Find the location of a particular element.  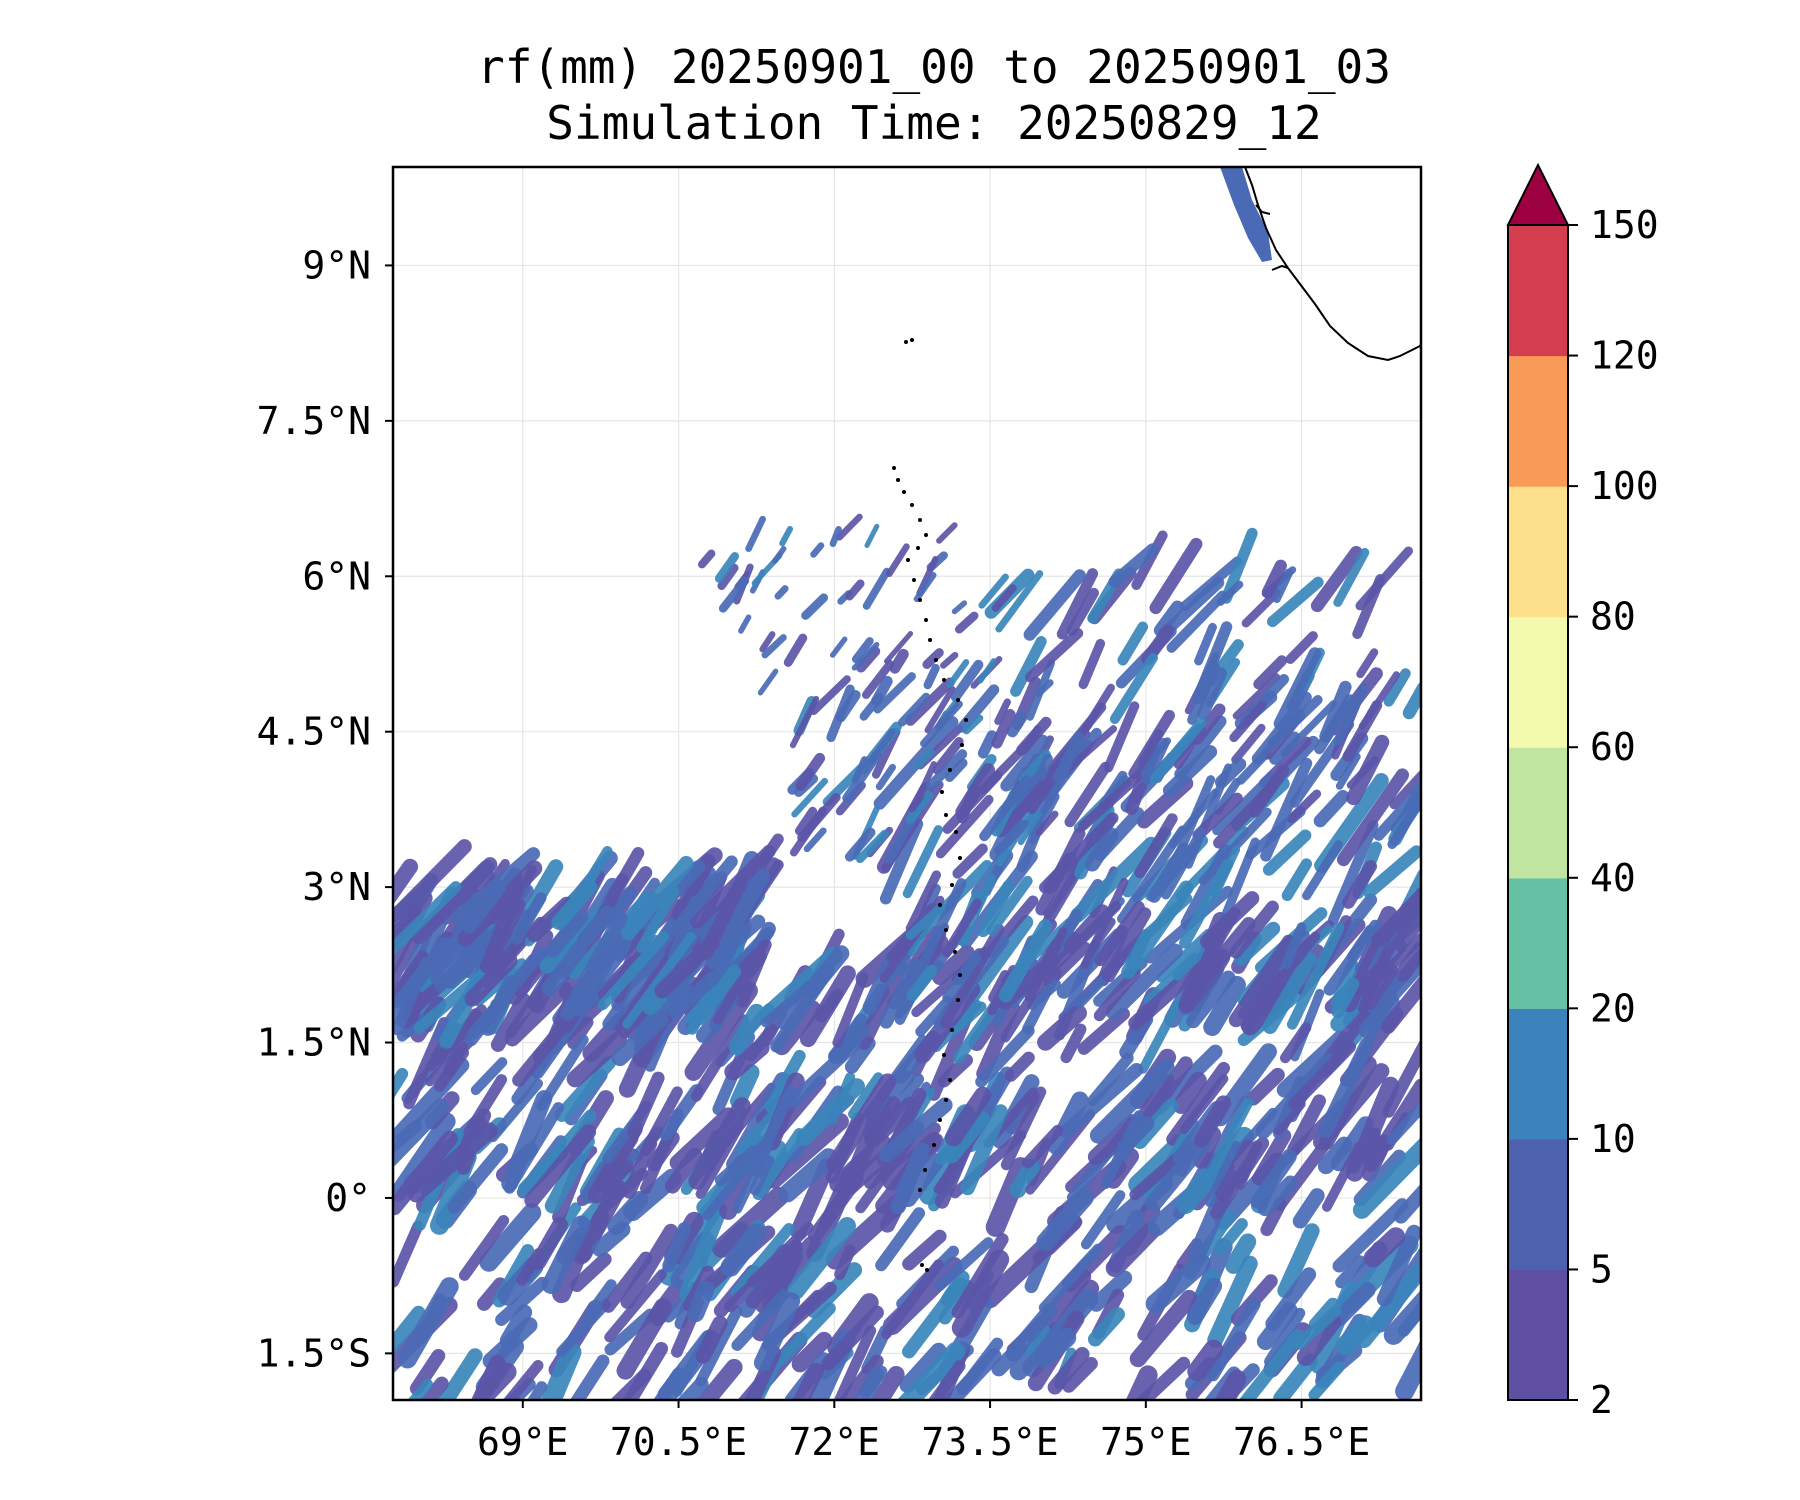

colorbar-tick-label: 20 is located at coordinates (1613, 1008).